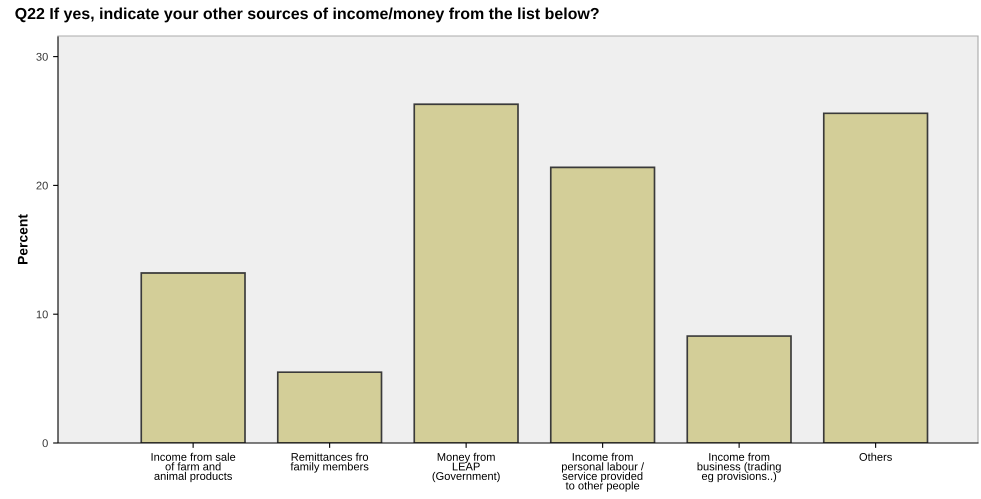 This screenshot has height=499, width=981. I want to click on y-tick-label: 10, so click(42, 314).